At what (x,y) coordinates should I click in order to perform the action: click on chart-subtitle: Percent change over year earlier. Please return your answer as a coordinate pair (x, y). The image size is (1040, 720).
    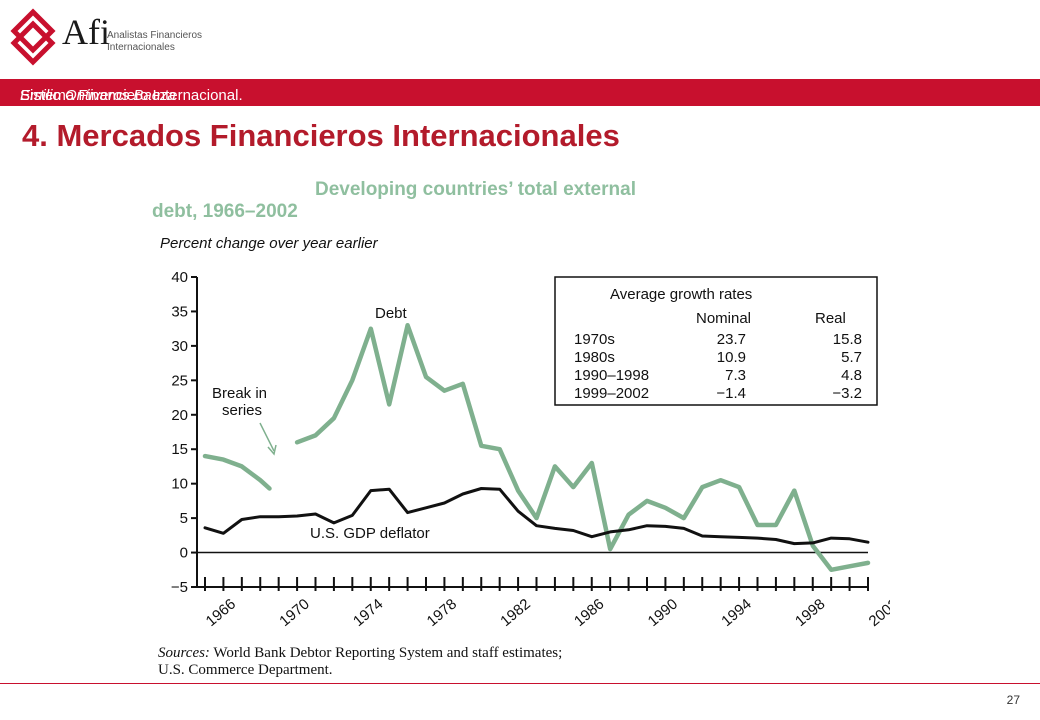
    Looking at the image, I should click on (269, 243).